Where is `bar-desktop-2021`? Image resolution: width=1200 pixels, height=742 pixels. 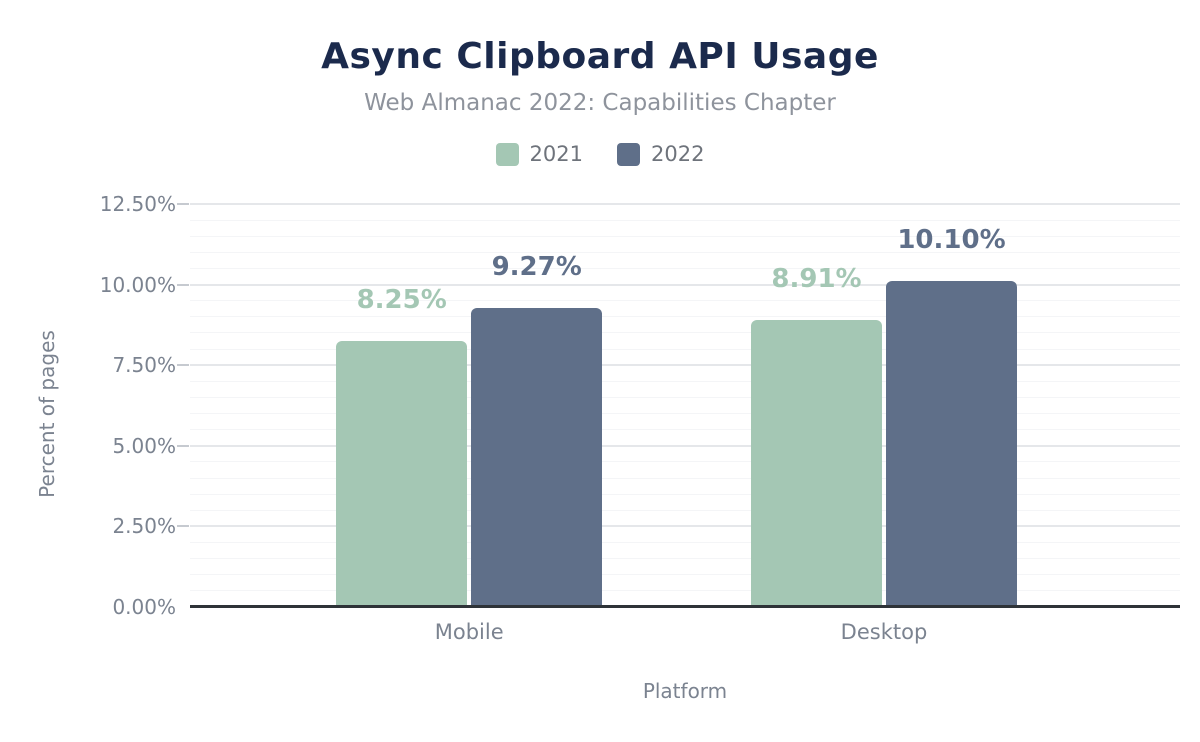 bar-desktop-2021 is located at coordinates (816, 463).